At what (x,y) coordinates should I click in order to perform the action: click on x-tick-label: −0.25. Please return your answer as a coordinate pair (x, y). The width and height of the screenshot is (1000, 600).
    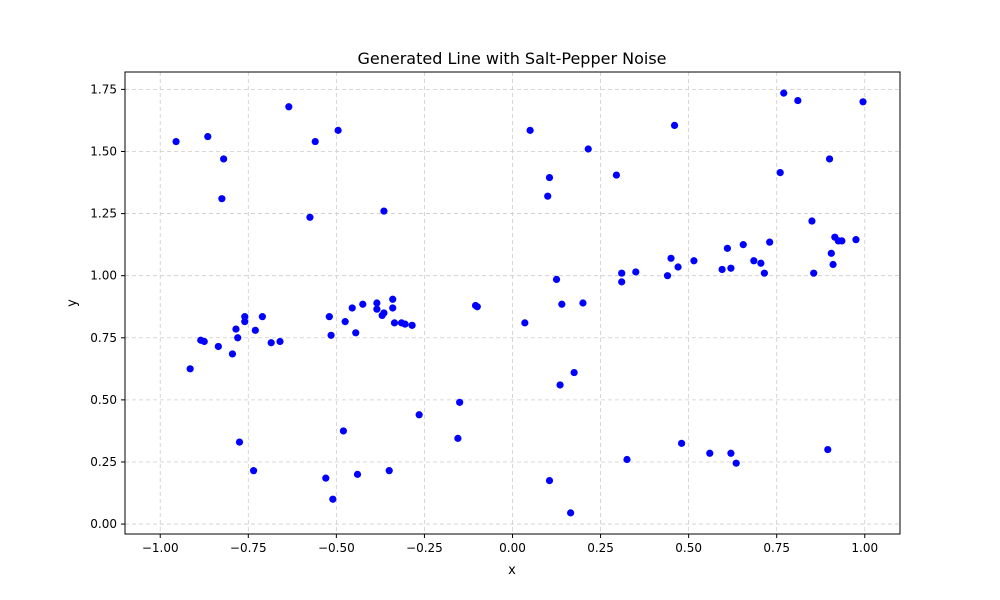
    Looking at the image, I should click on (424, 548).